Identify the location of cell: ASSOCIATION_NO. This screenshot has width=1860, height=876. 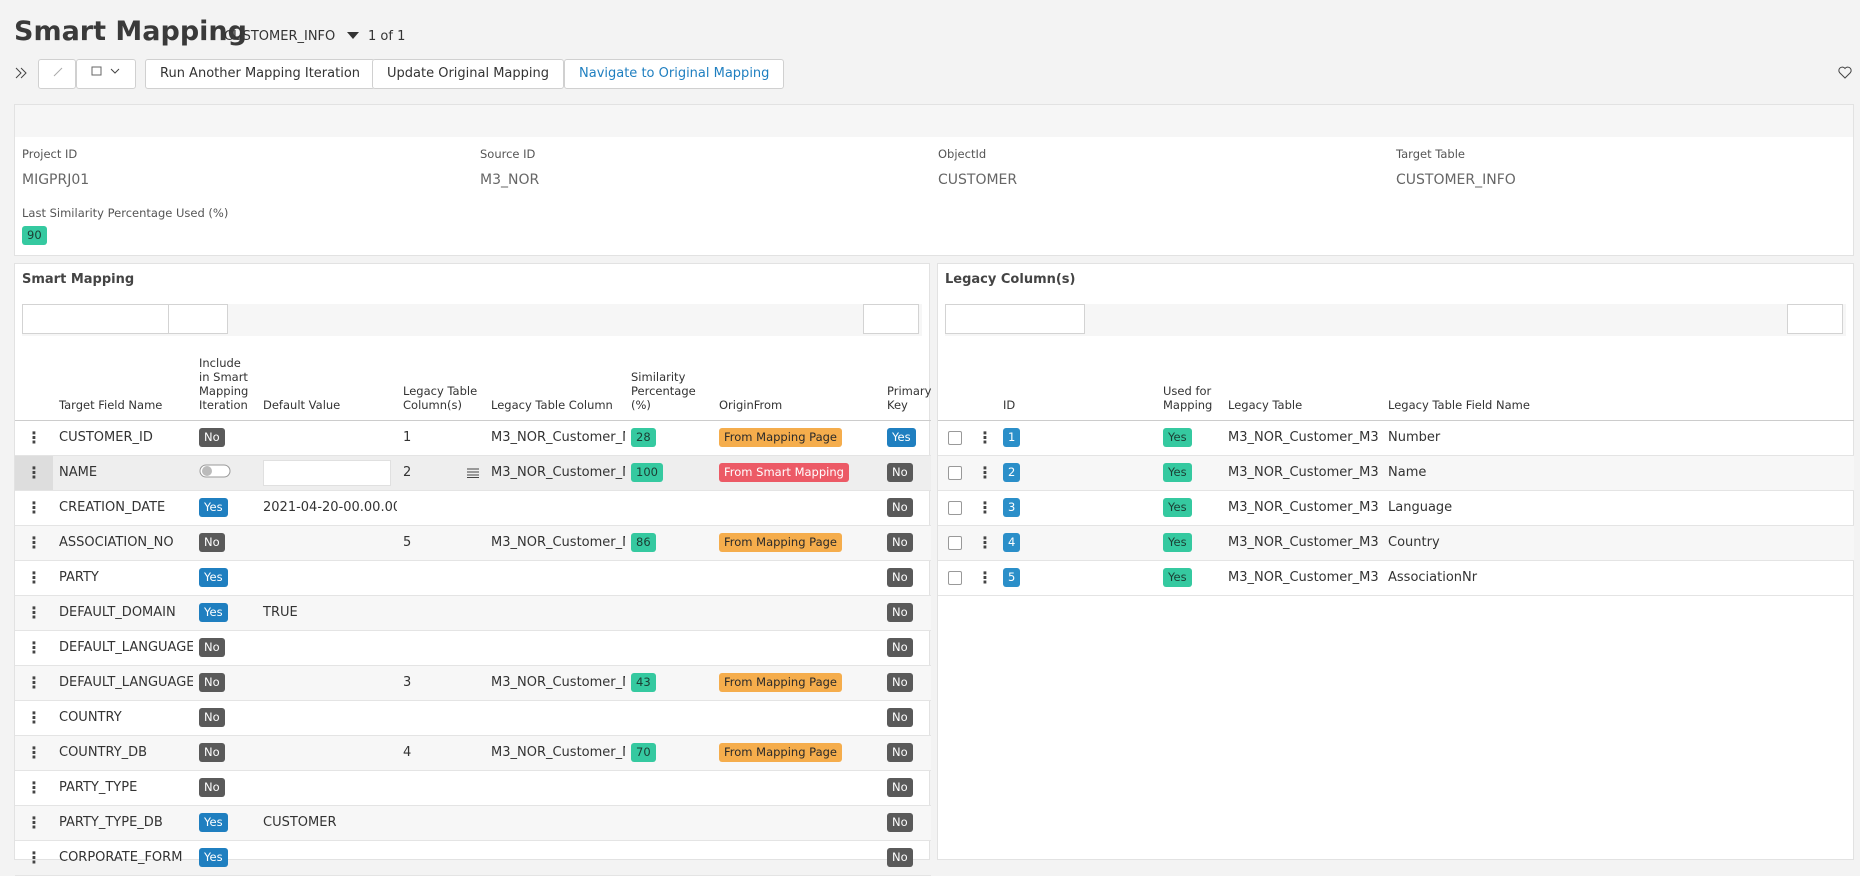
(123, 543).